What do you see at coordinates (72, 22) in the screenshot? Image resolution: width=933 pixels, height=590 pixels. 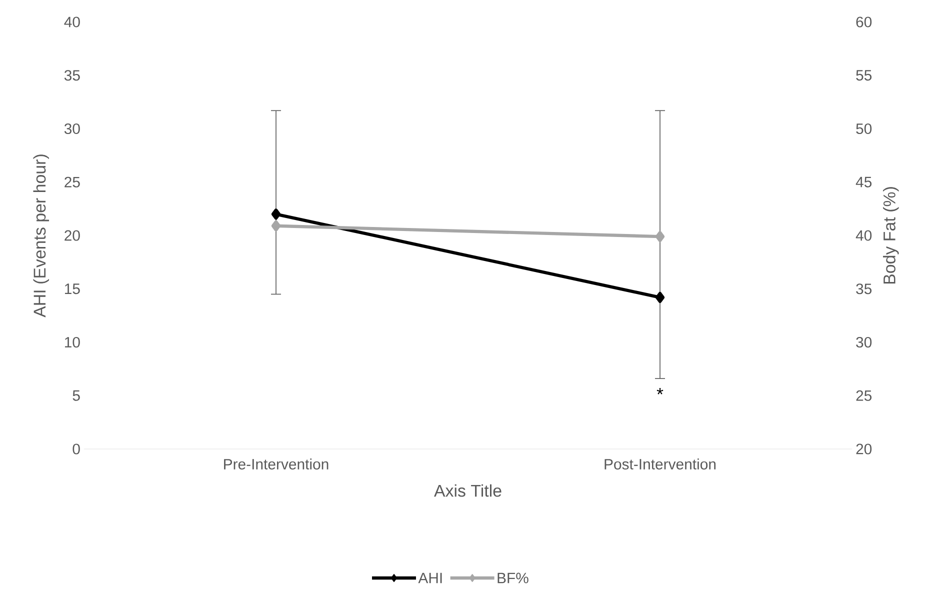 I see `y-tick-label: 40` at bounding box center [72, 22].